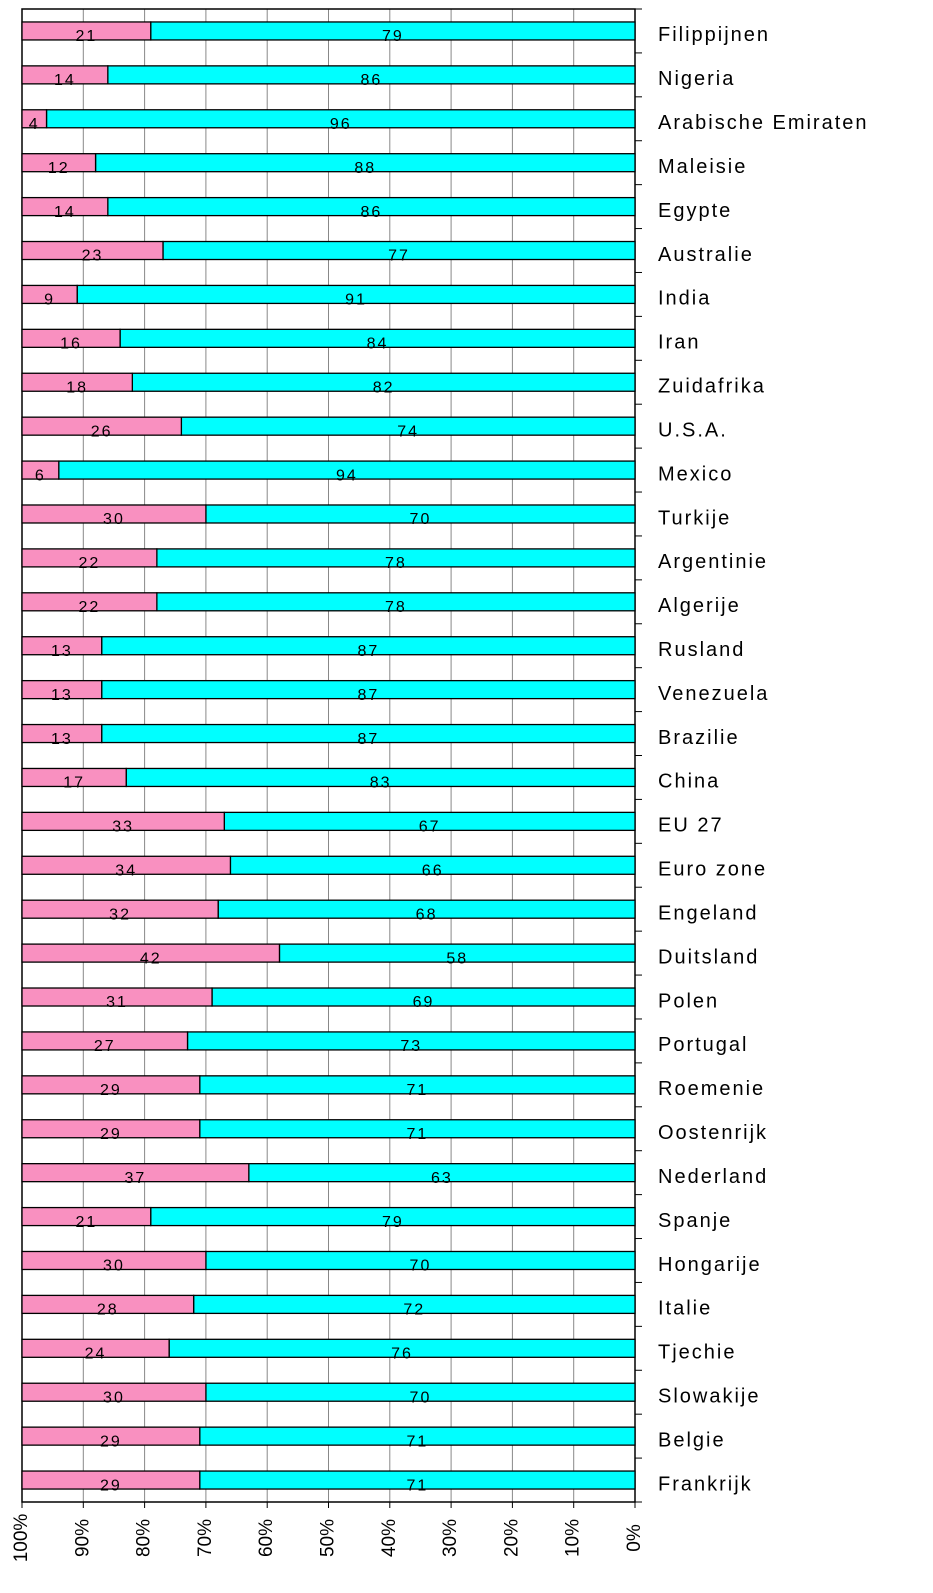 This screenshot has height=1593, width=933. I want to click on data-label: 96, so click(341, 124).